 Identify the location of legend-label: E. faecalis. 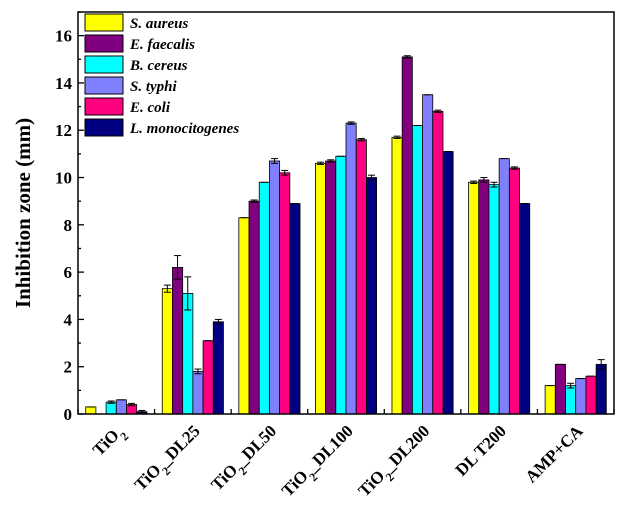
(162, 45).